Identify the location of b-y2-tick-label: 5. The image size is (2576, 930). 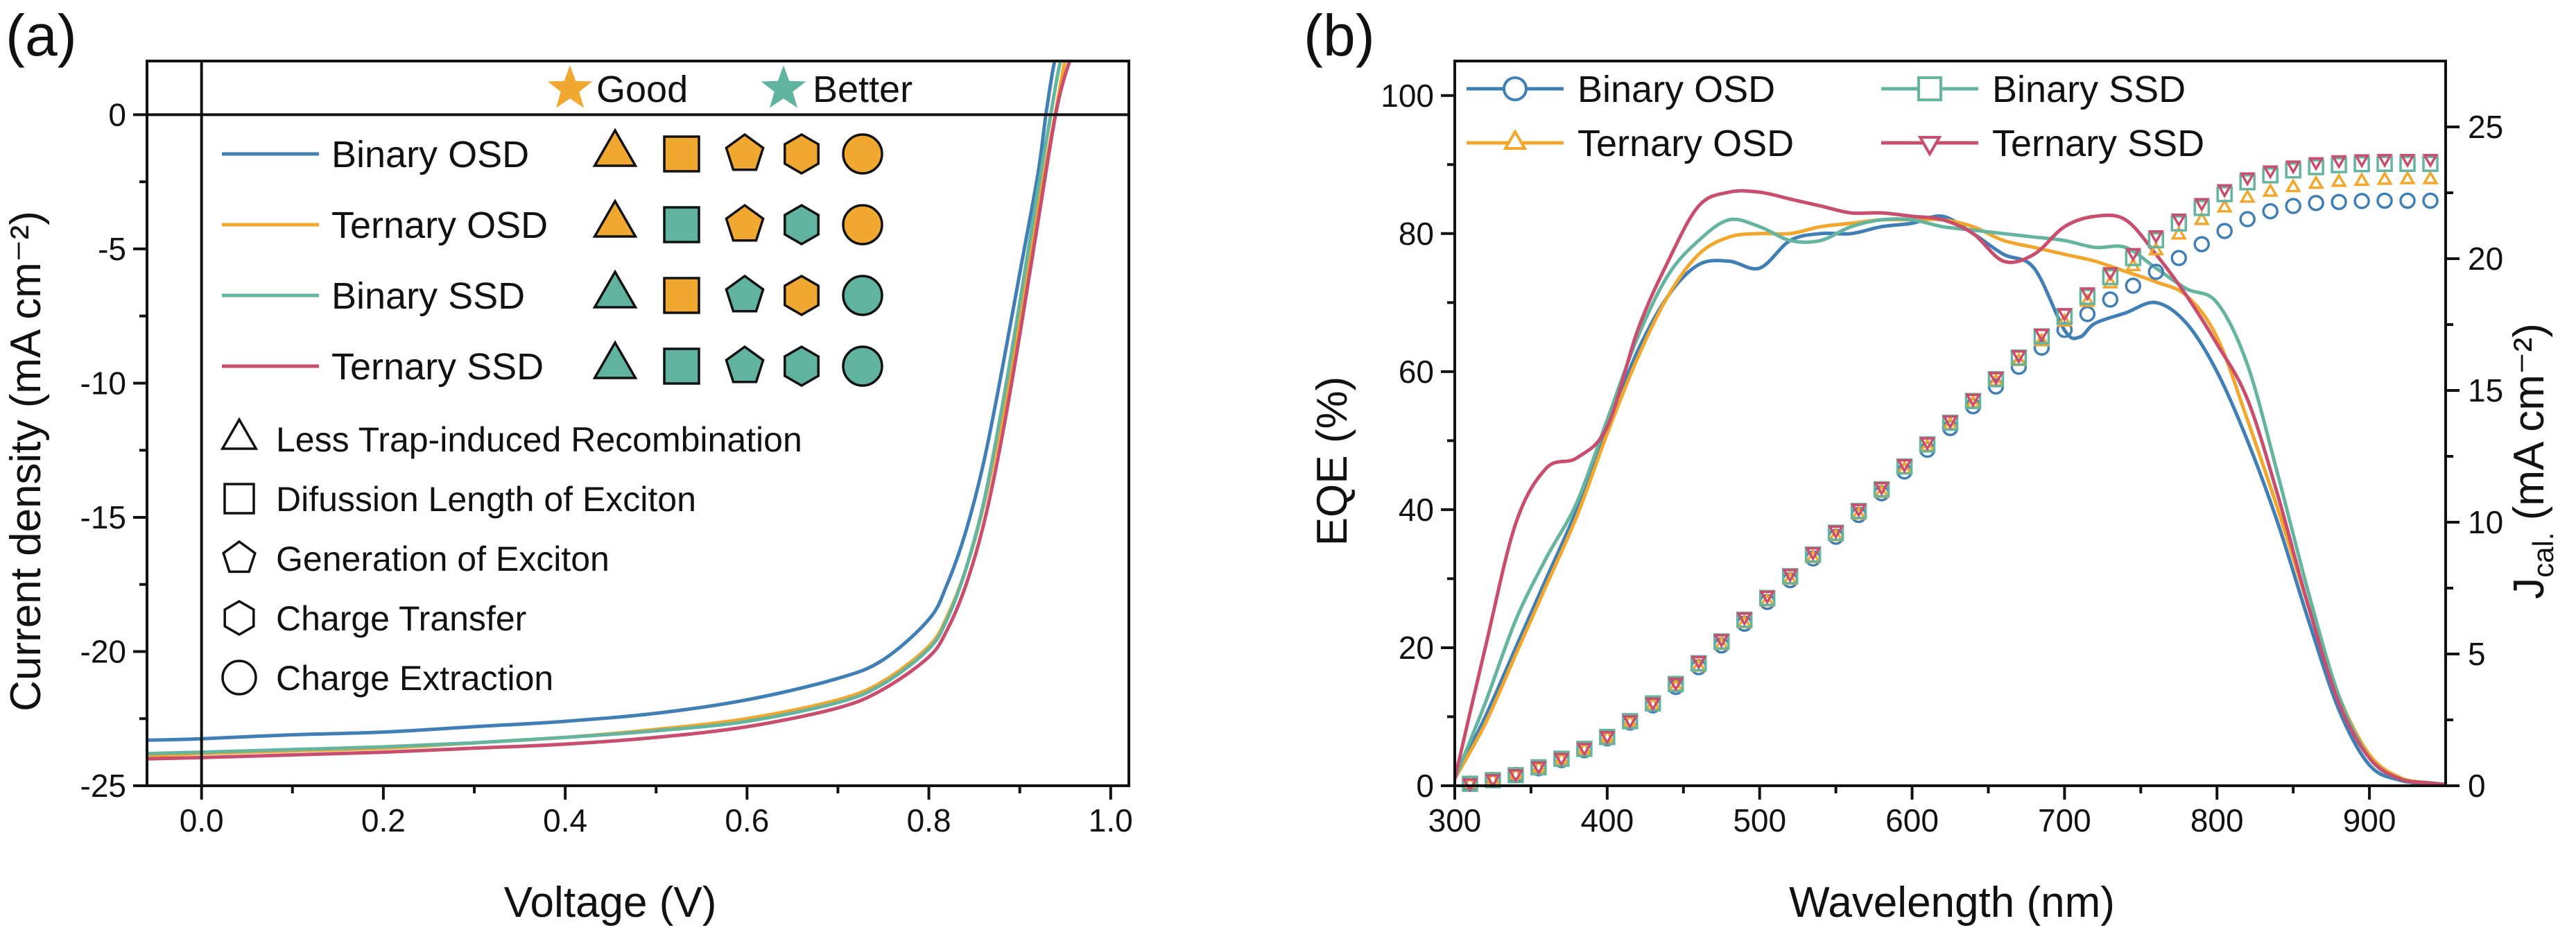
(2477, 654).